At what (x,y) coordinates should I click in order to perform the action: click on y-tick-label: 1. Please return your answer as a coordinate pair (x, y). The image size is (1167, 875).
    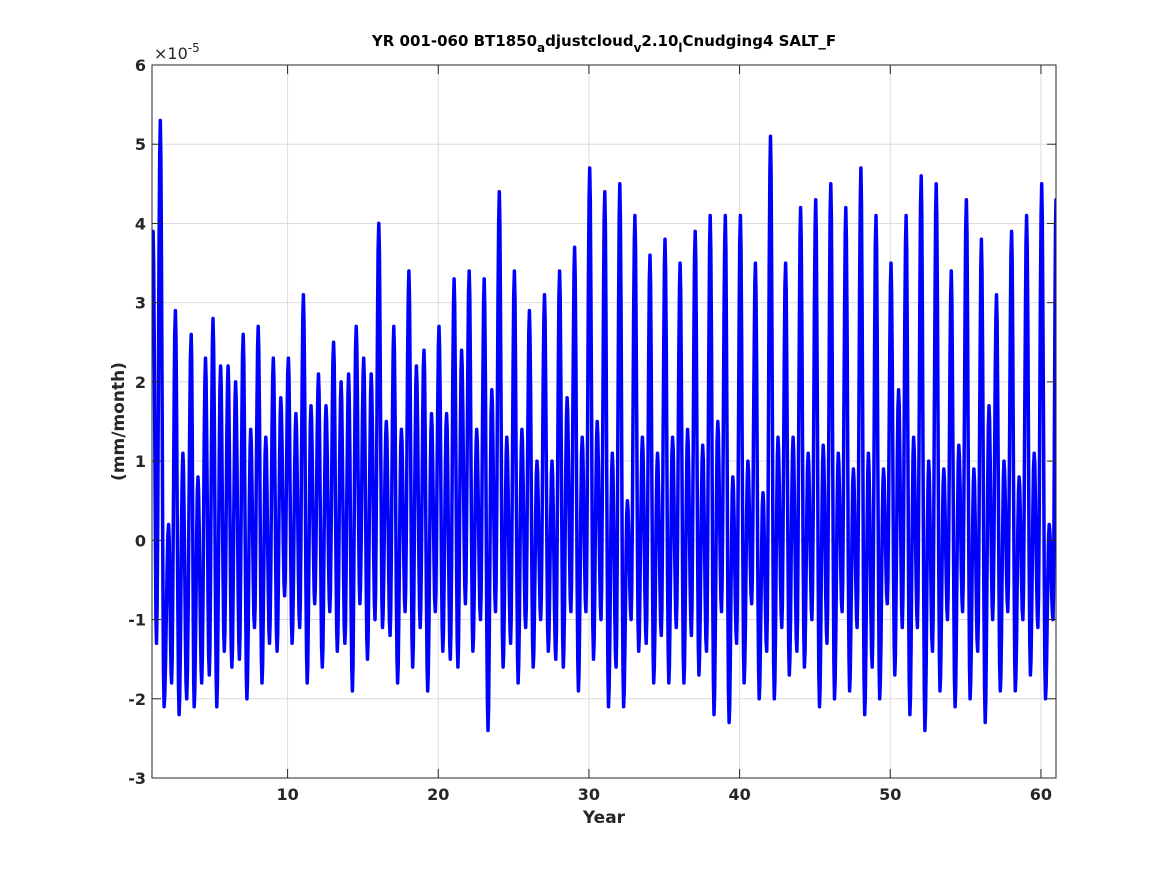
    Looking at the image, I should click on (140, 461).